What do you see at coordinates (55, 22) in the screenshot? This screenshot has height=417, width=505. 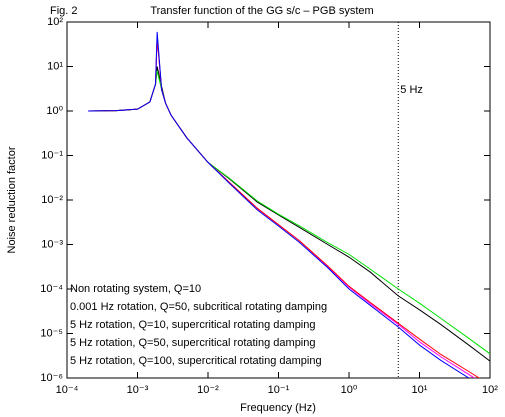 I see `y-tick-label: 10²` at bounding box center [55, 22].